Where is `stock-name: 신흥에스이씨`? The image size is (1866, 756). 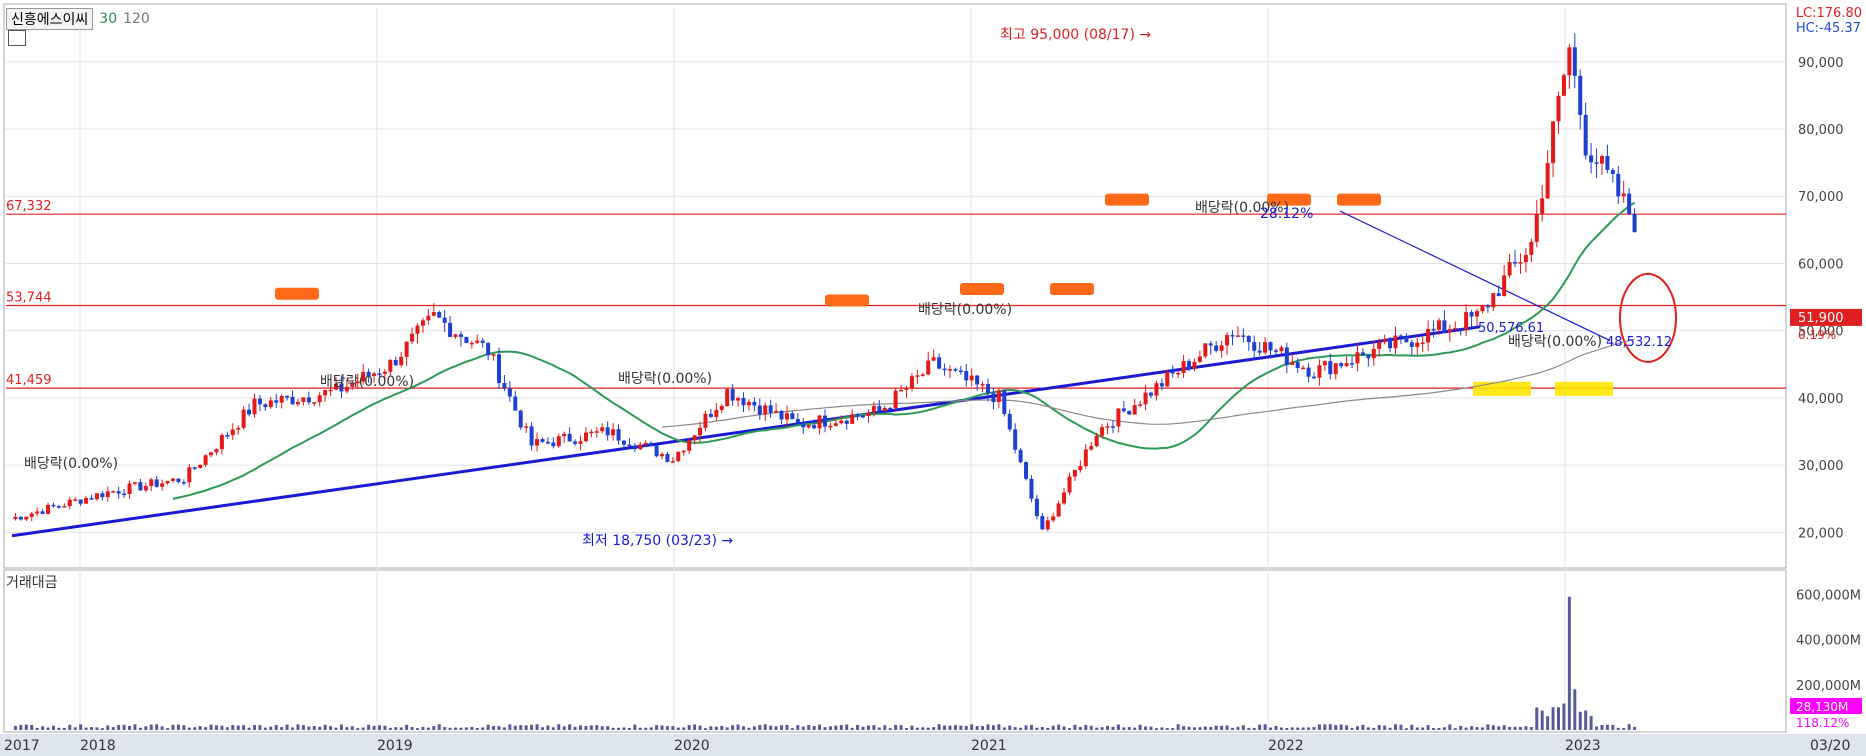
stock-name: 신흥에스이씨 is located at coordinates (50, 19).